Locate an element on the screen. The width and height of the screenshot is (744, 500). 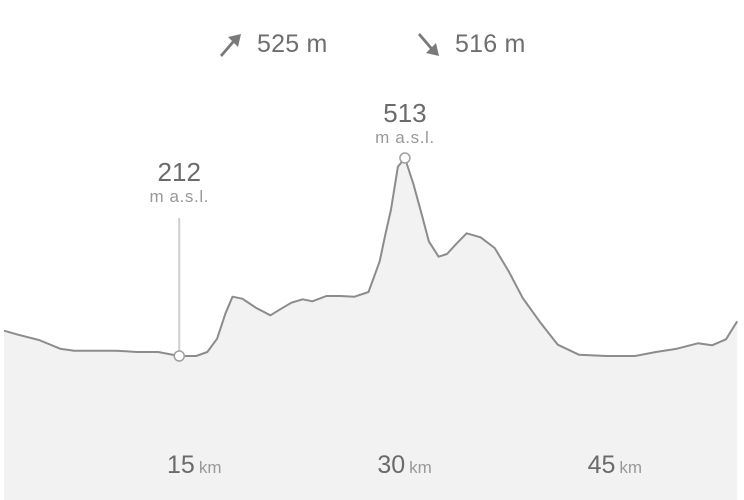
low-point-label: 212 m a.s.l. is located at coordinates (179, 182).